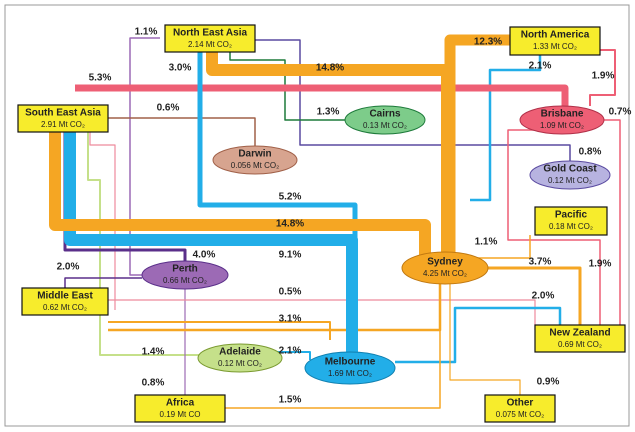 This screenshot has height=432, width=635. Describe the element at coordinates (185, 280) in the screenshot. I see `node-value: 0.66 Mt CO₂` at that location.